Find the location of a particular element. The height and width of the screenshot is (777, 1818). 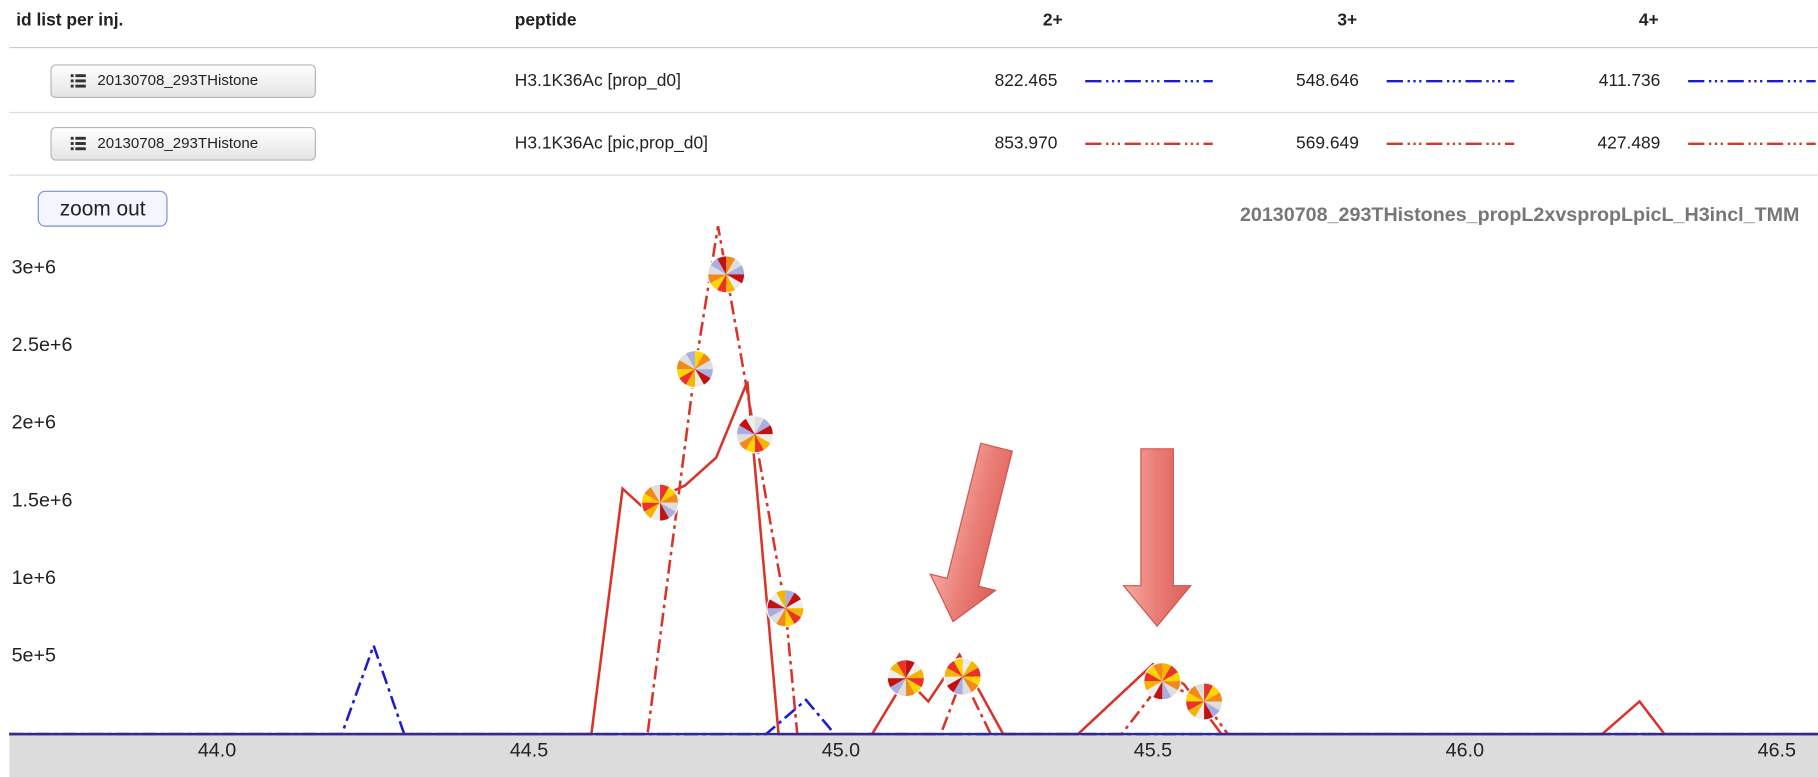

y-tick-label: 1.5e+6 is located at coordinates (42, 500).